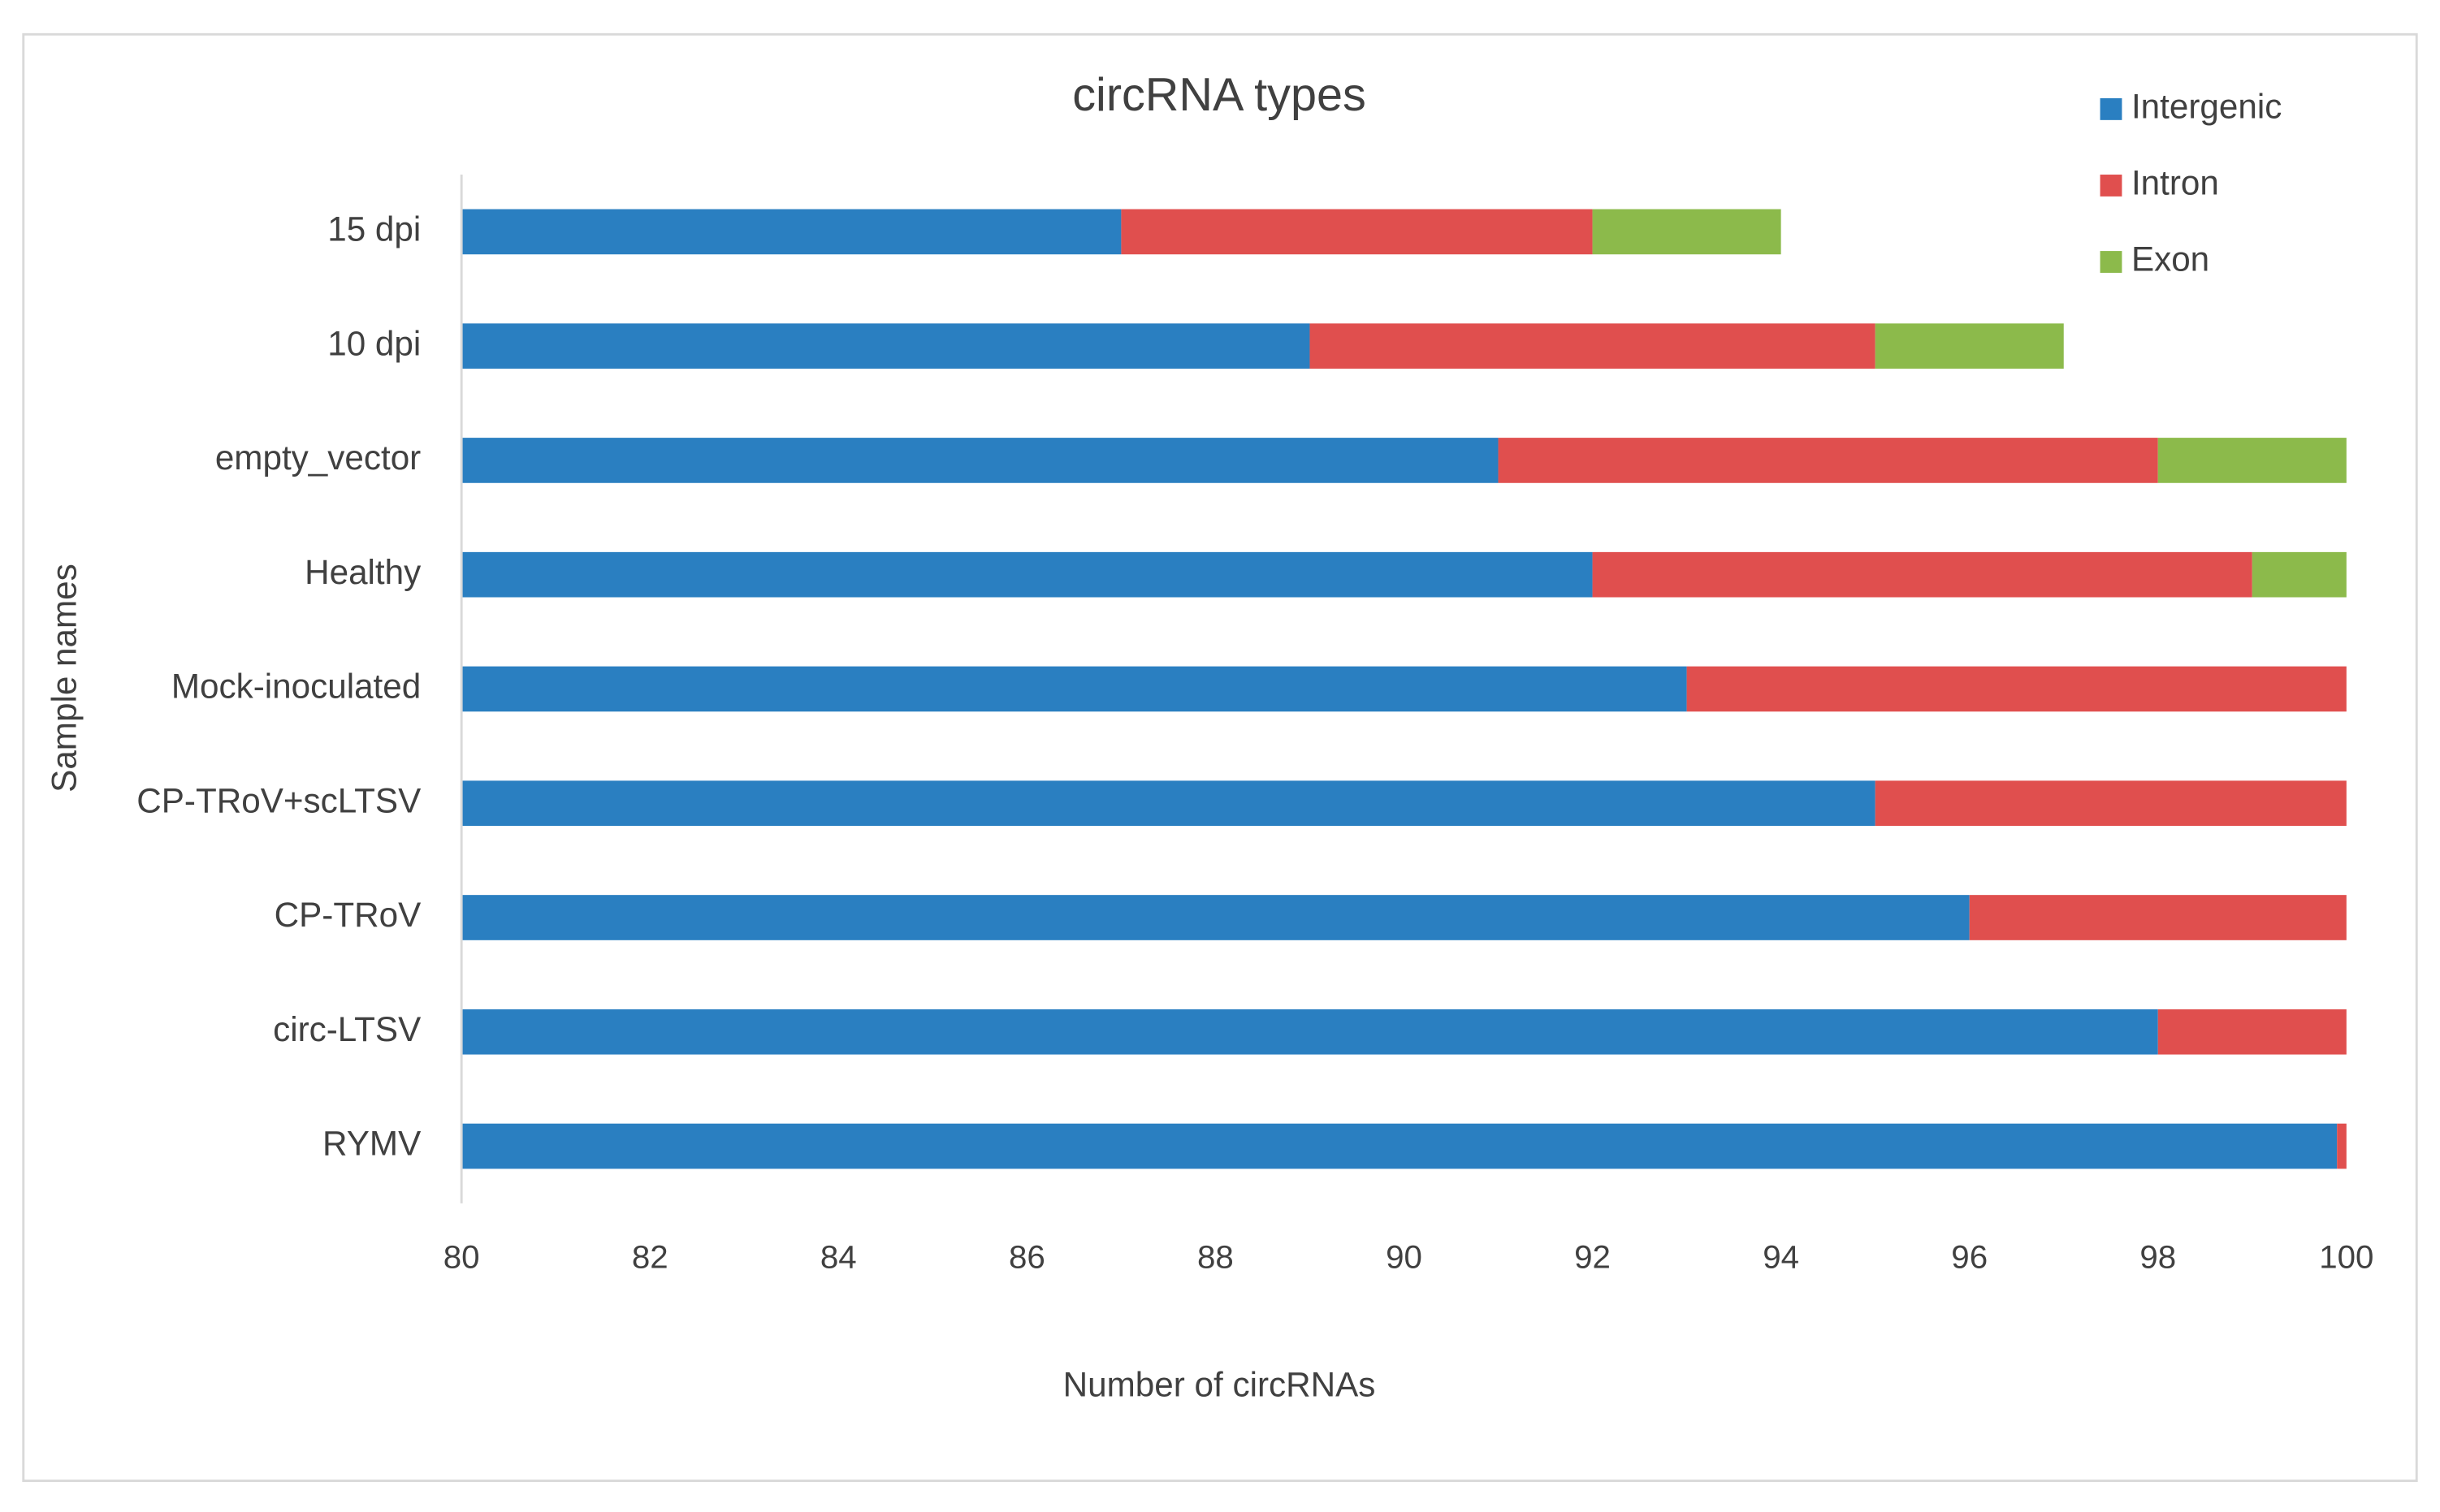 The image size is (2440, 1512). I want to click on x-tick-label: 88, so click(1215, 1257).